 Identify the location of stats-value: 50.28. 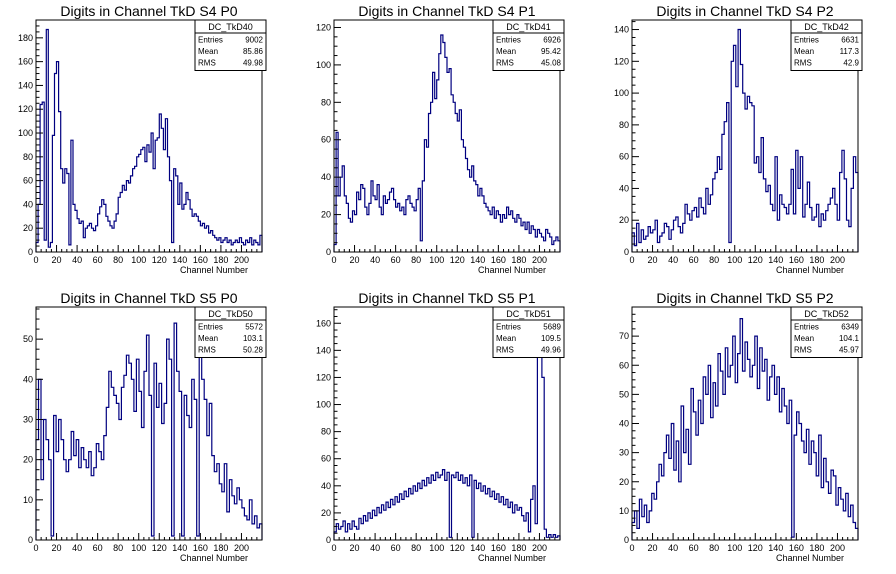
(253, 350).